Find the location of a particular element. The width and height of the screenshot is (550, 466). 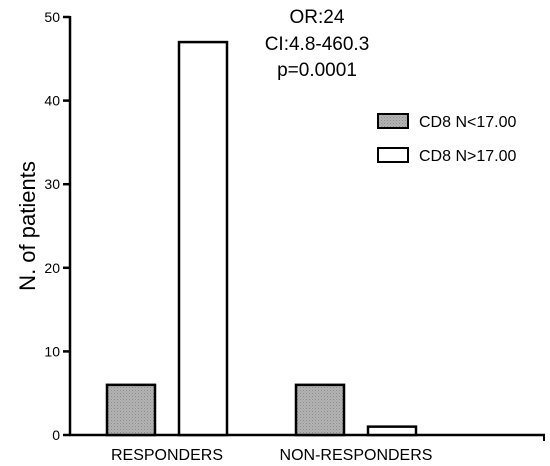

bar-cd8-high-responders is located at coordinates (203, 238).